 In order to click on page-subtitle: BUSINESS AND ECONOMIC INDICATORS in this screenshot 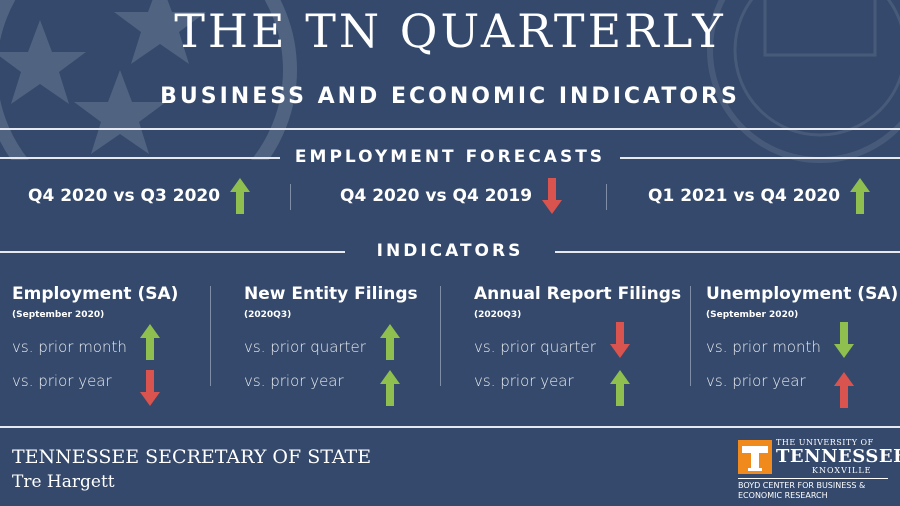, I will do `click(450, 96)`.